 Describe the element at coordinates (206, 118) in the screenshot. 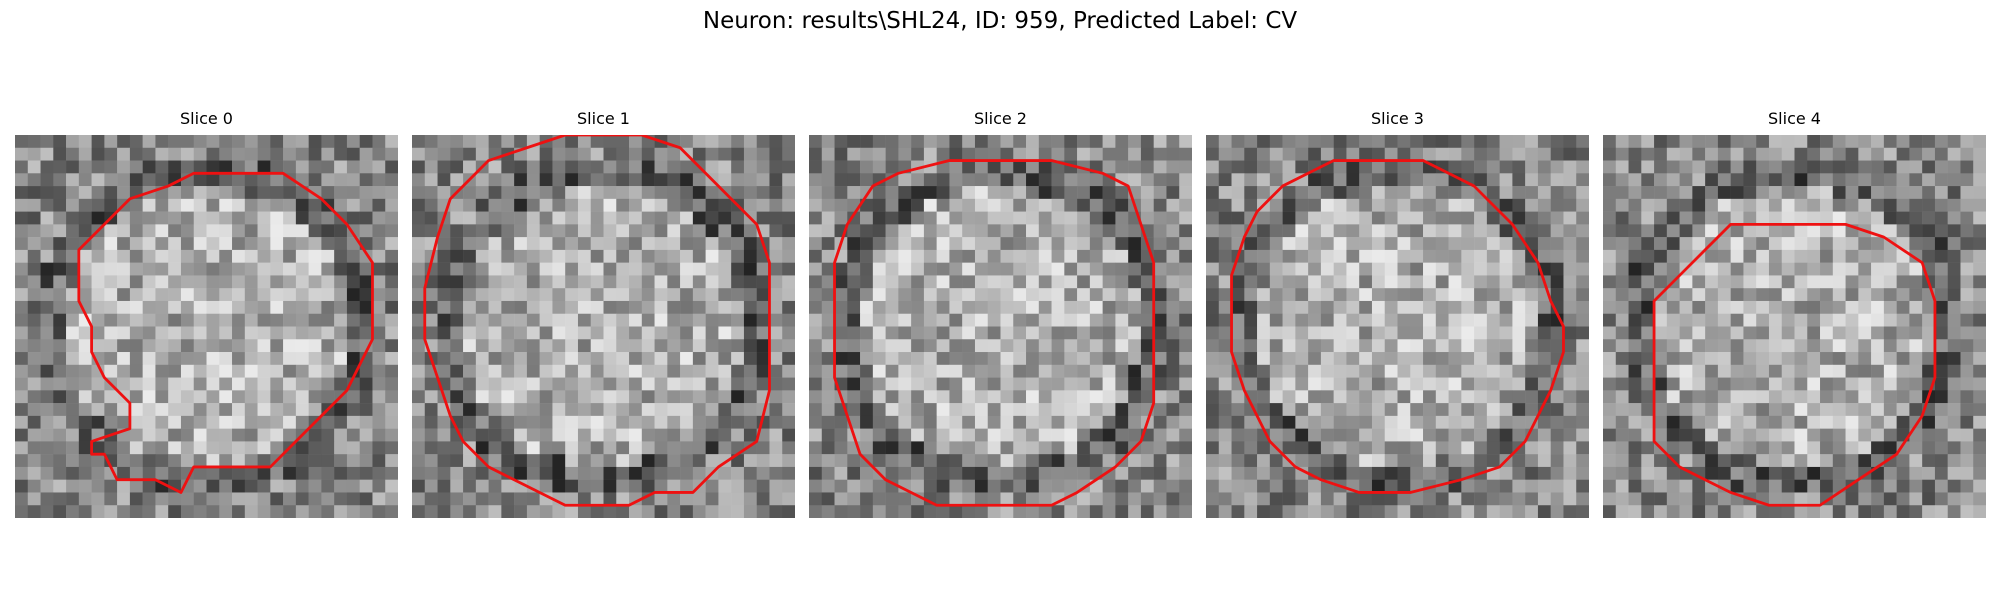

I see `slice-title-0: Slice 0` at that location.